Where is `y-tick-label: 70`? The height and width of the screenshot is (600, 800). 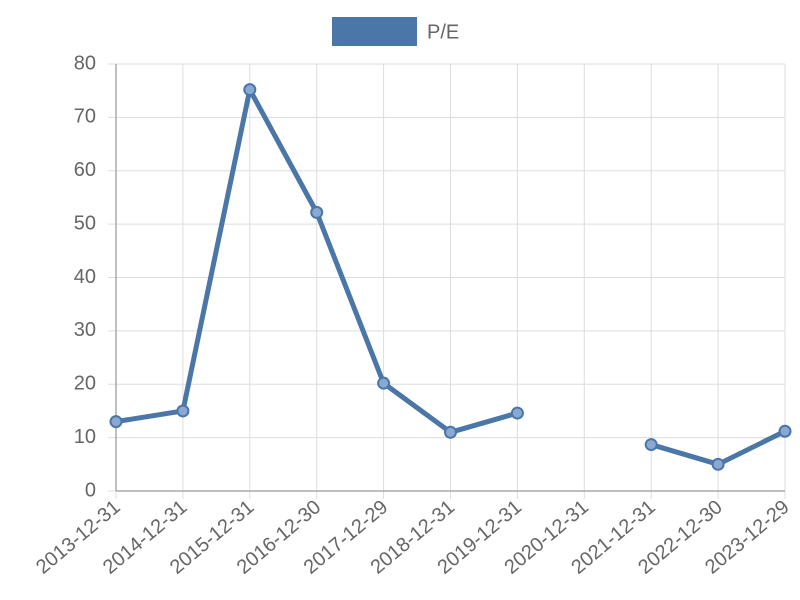 y-tick-label: 70 is located at coordinates (85, 117).